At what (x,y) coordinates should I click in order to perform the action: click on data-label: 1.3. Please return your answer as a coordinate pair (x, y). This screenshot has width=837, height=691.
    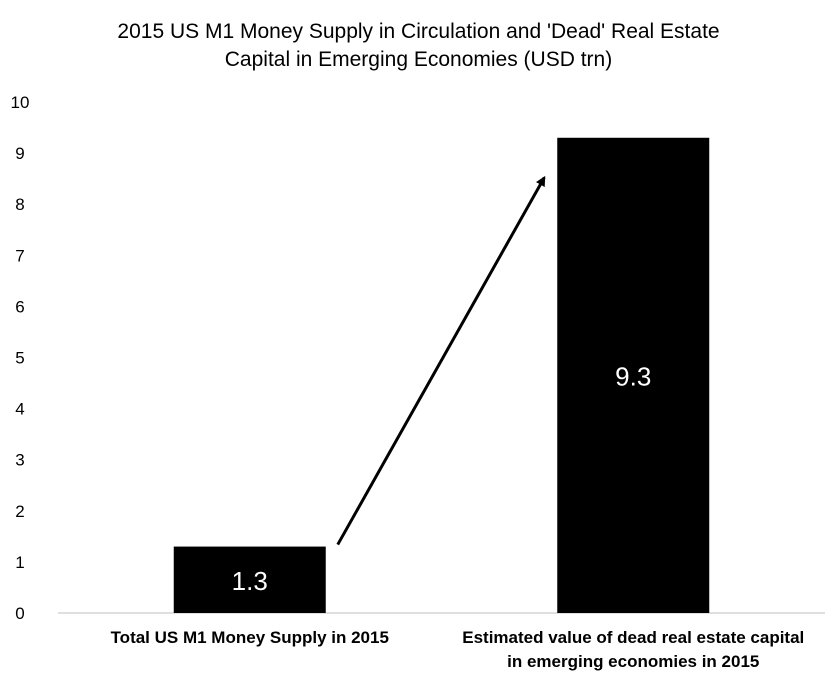
    Looking at the image, I should click on (250, 581).